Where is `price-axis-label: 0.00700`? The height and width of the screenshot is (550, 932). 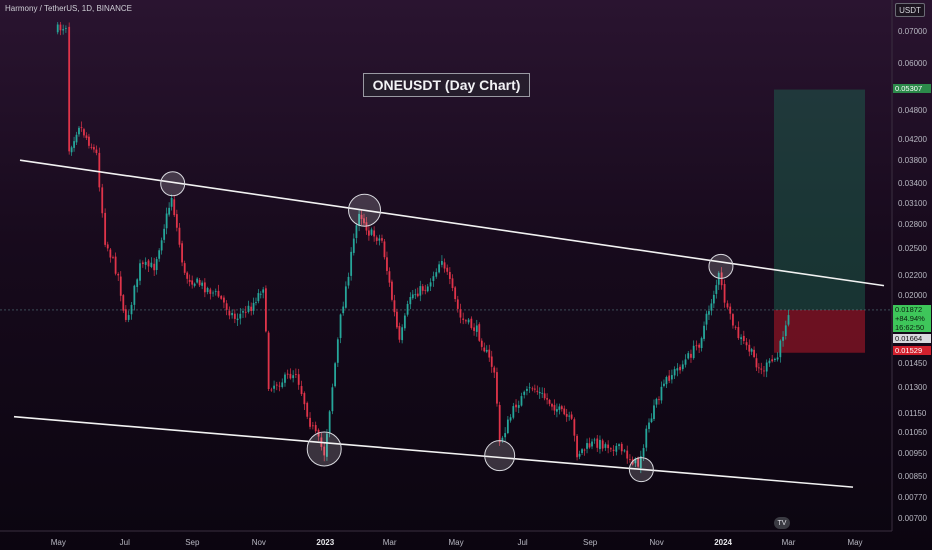 price-axis-label: 0.00700 is located at coordinates (912, 518).